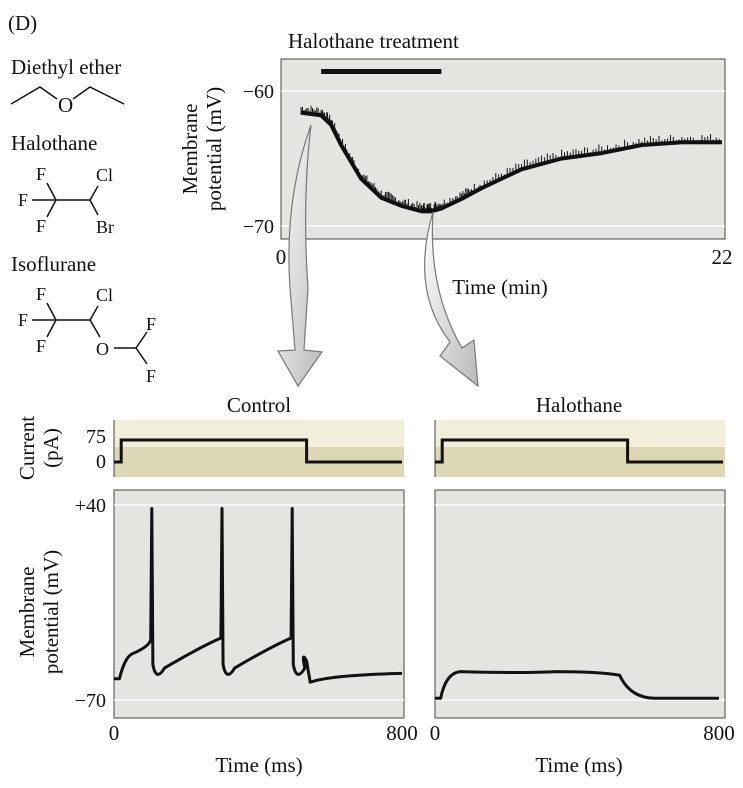 The width and height of the screenshot is (743, 788). Describe the element at coordinates (90, 701) in the screenshot. I see `control-vm-tick-70: −70` at that location.